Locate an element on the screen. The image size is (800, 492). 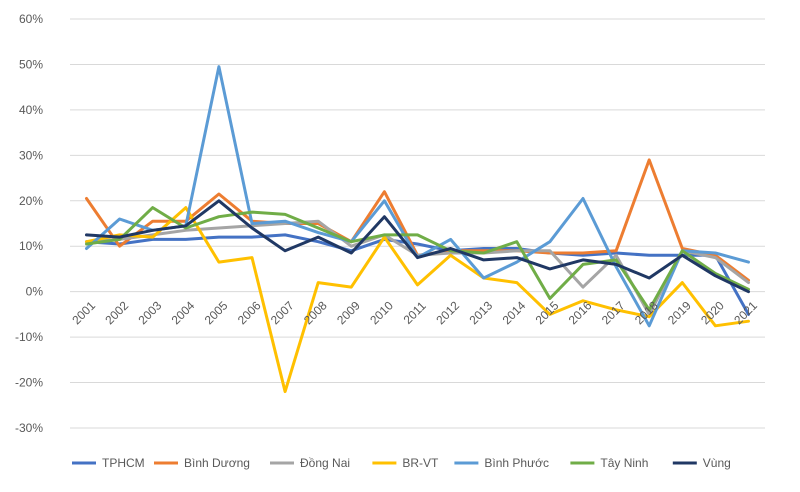
y-tick-label: 60% is located at coordinates (31, 19).